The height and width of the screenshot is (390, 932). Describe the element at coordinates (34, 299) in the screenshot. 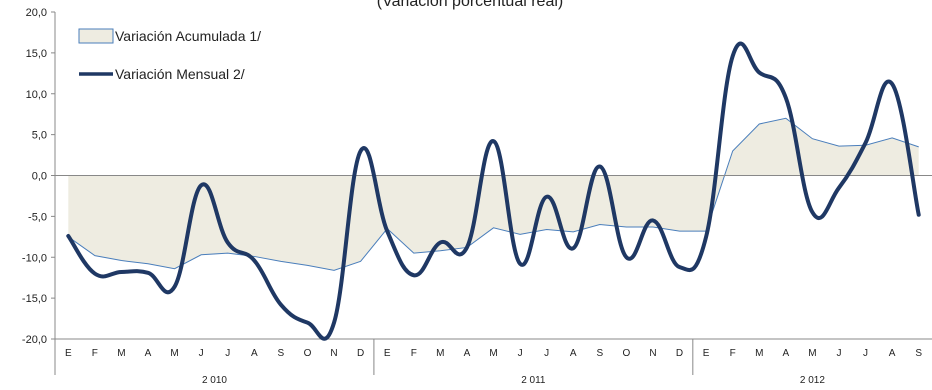

I see `y-tick-label: -15,0` at that location.